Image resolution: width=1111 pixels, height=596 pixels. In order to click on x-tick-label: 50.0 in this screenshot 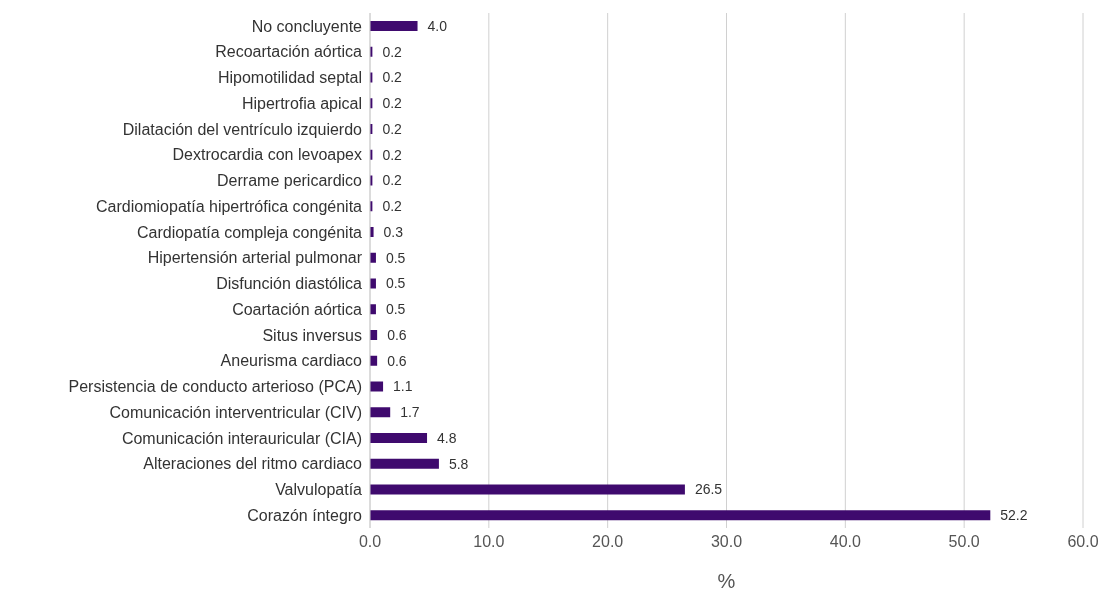, I will do `click(964, 542)`.